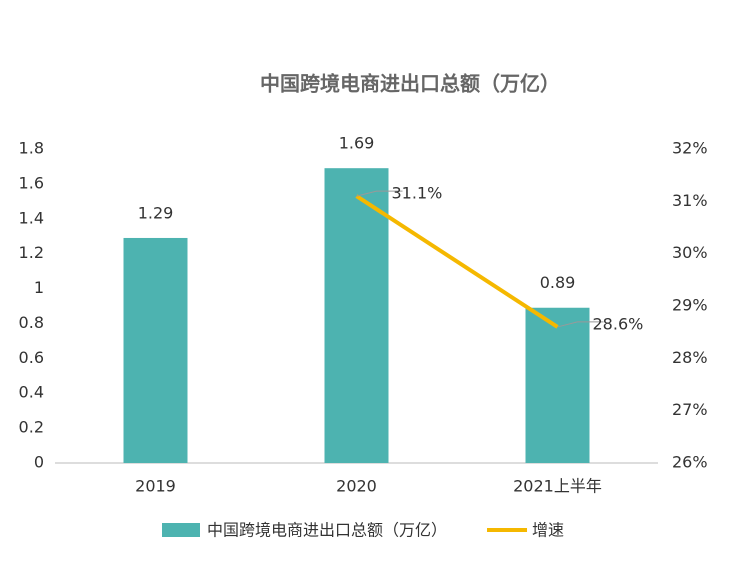 Image resolution: width=744 pixels, height=568 pixels. What do you see at coordinates (690, 200) in the screenshot?
I see `y2-tick-label: 31%` at bounding box center [690, 200].